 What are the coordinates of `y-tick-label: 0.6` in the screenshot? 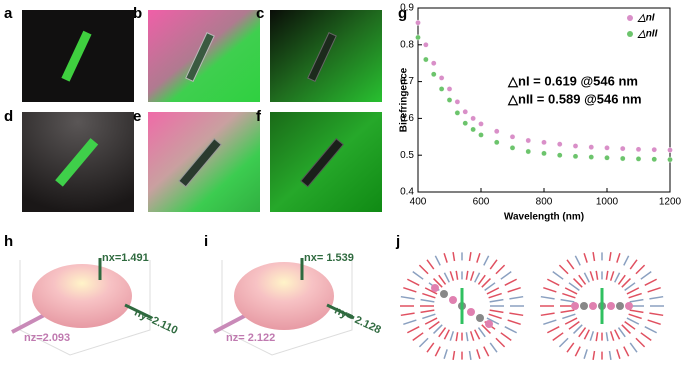 It's located at (407, 118).